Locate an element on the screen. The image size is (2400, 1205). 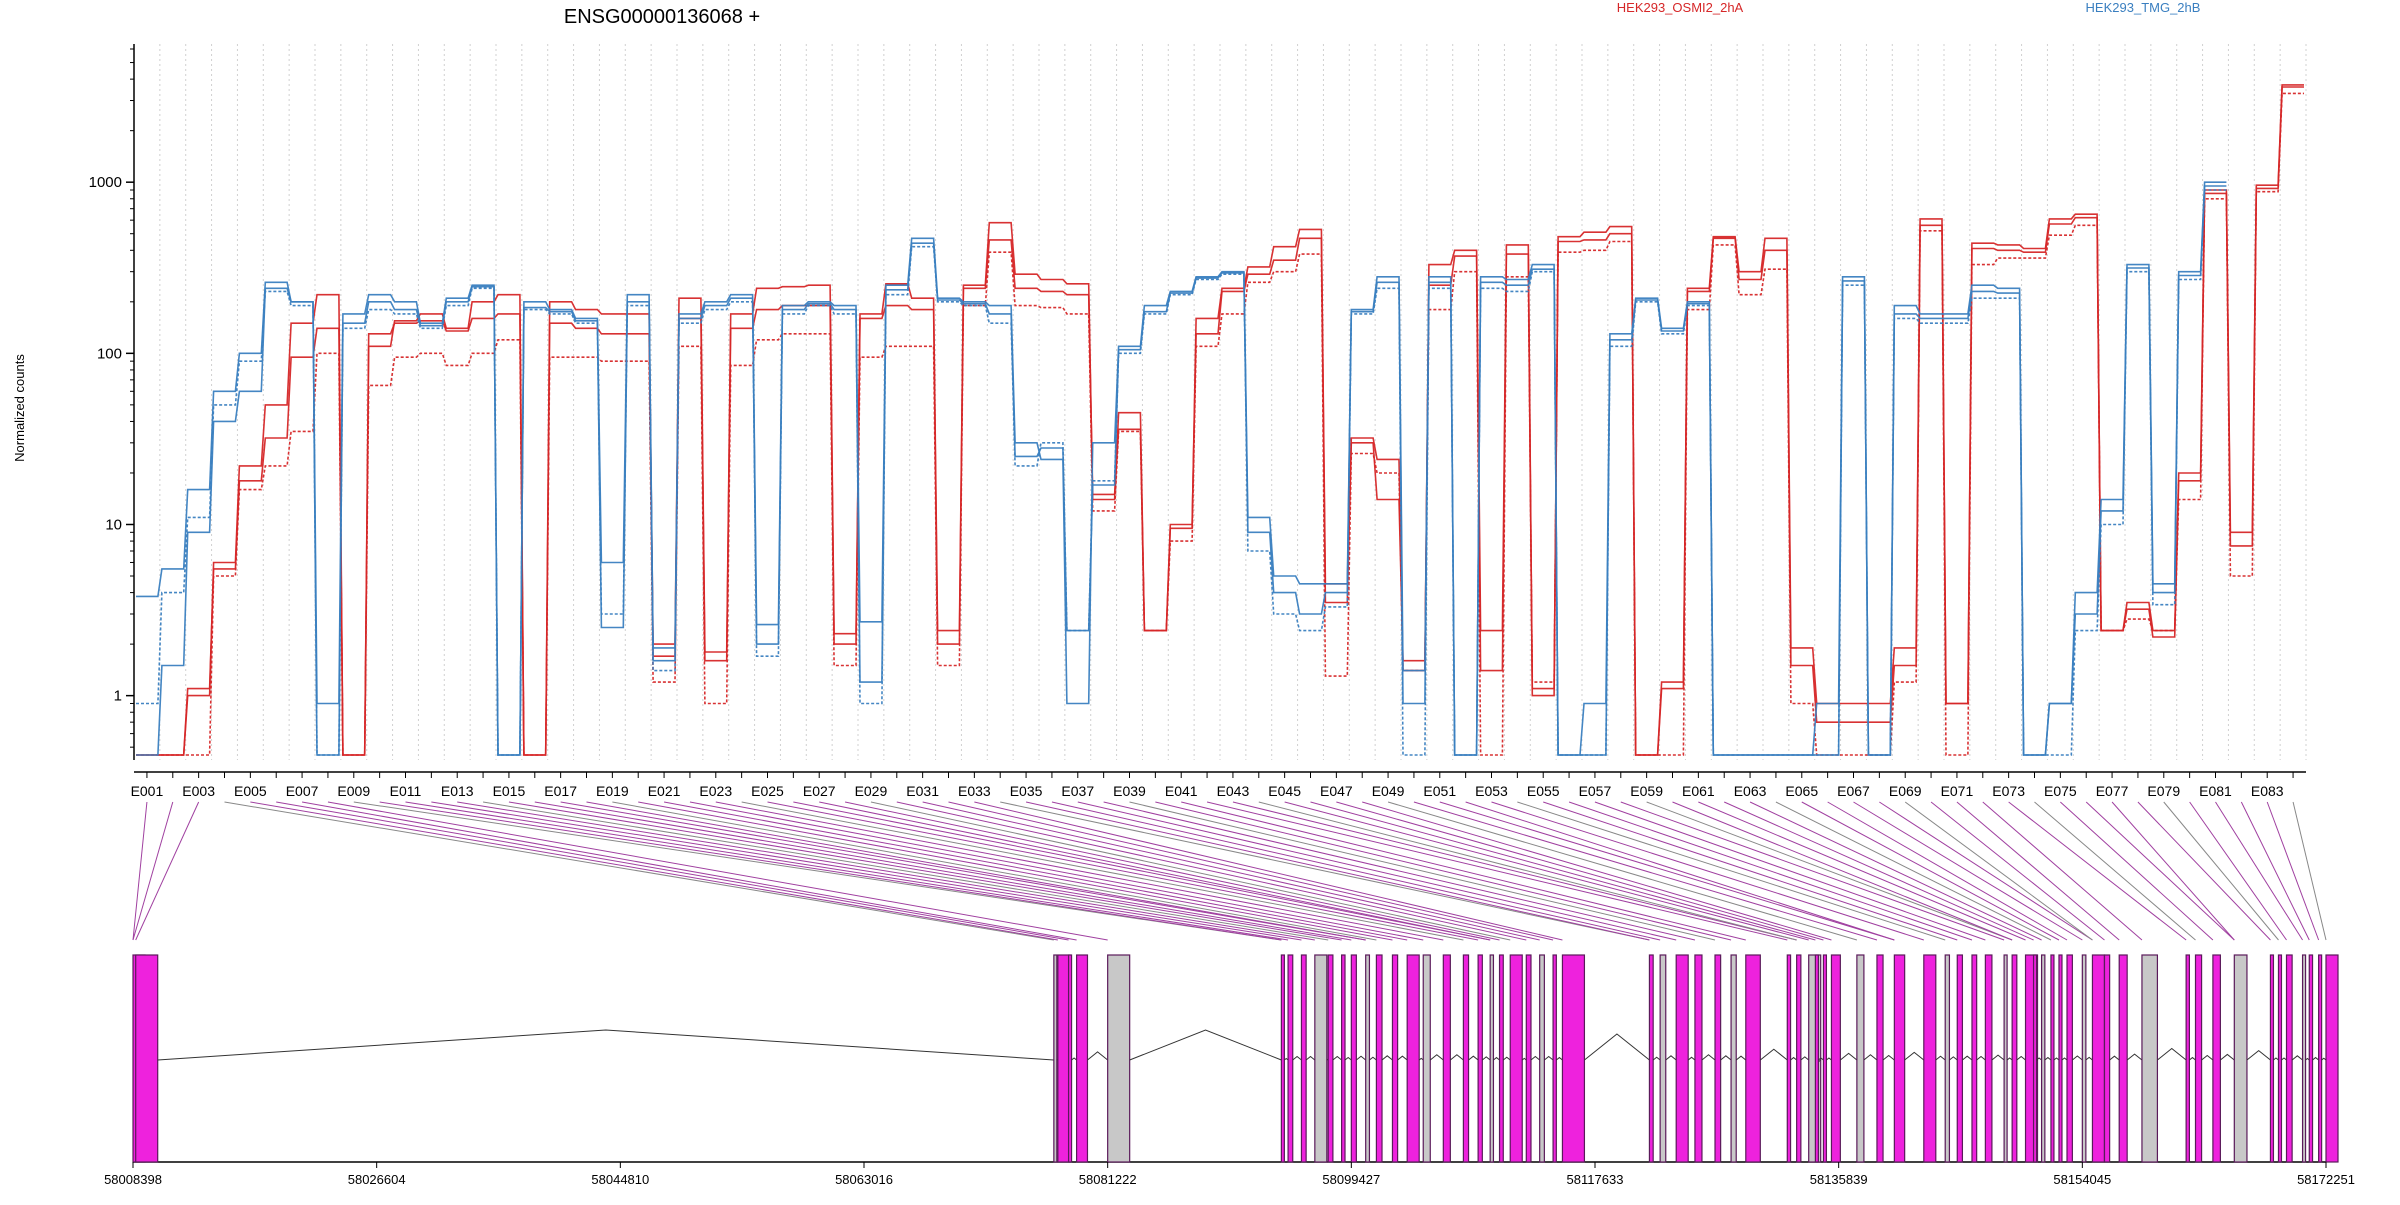
exon-tick-label: E079 is located at coordinates (2163, 791).